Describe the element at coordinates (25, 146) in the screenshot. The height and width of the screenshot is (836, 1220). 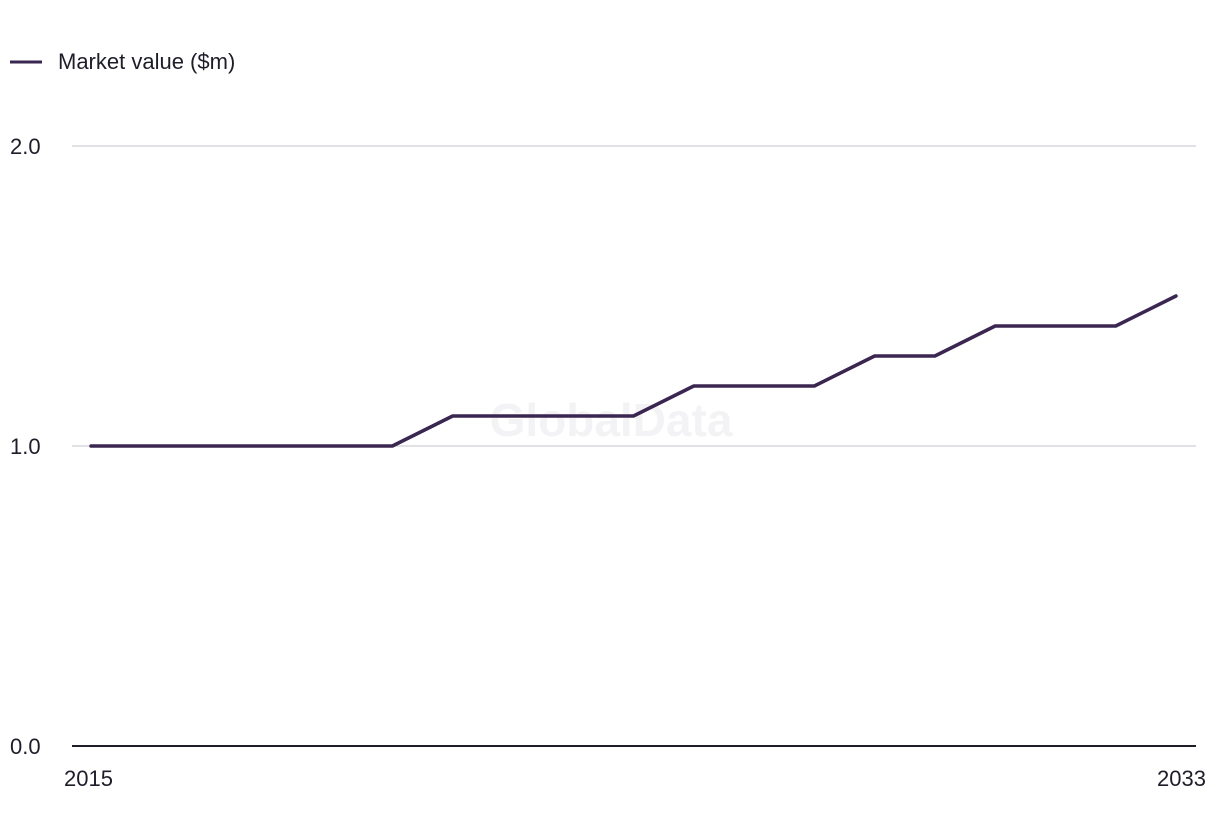
I see `y-tick-label: 2.0` at that location.